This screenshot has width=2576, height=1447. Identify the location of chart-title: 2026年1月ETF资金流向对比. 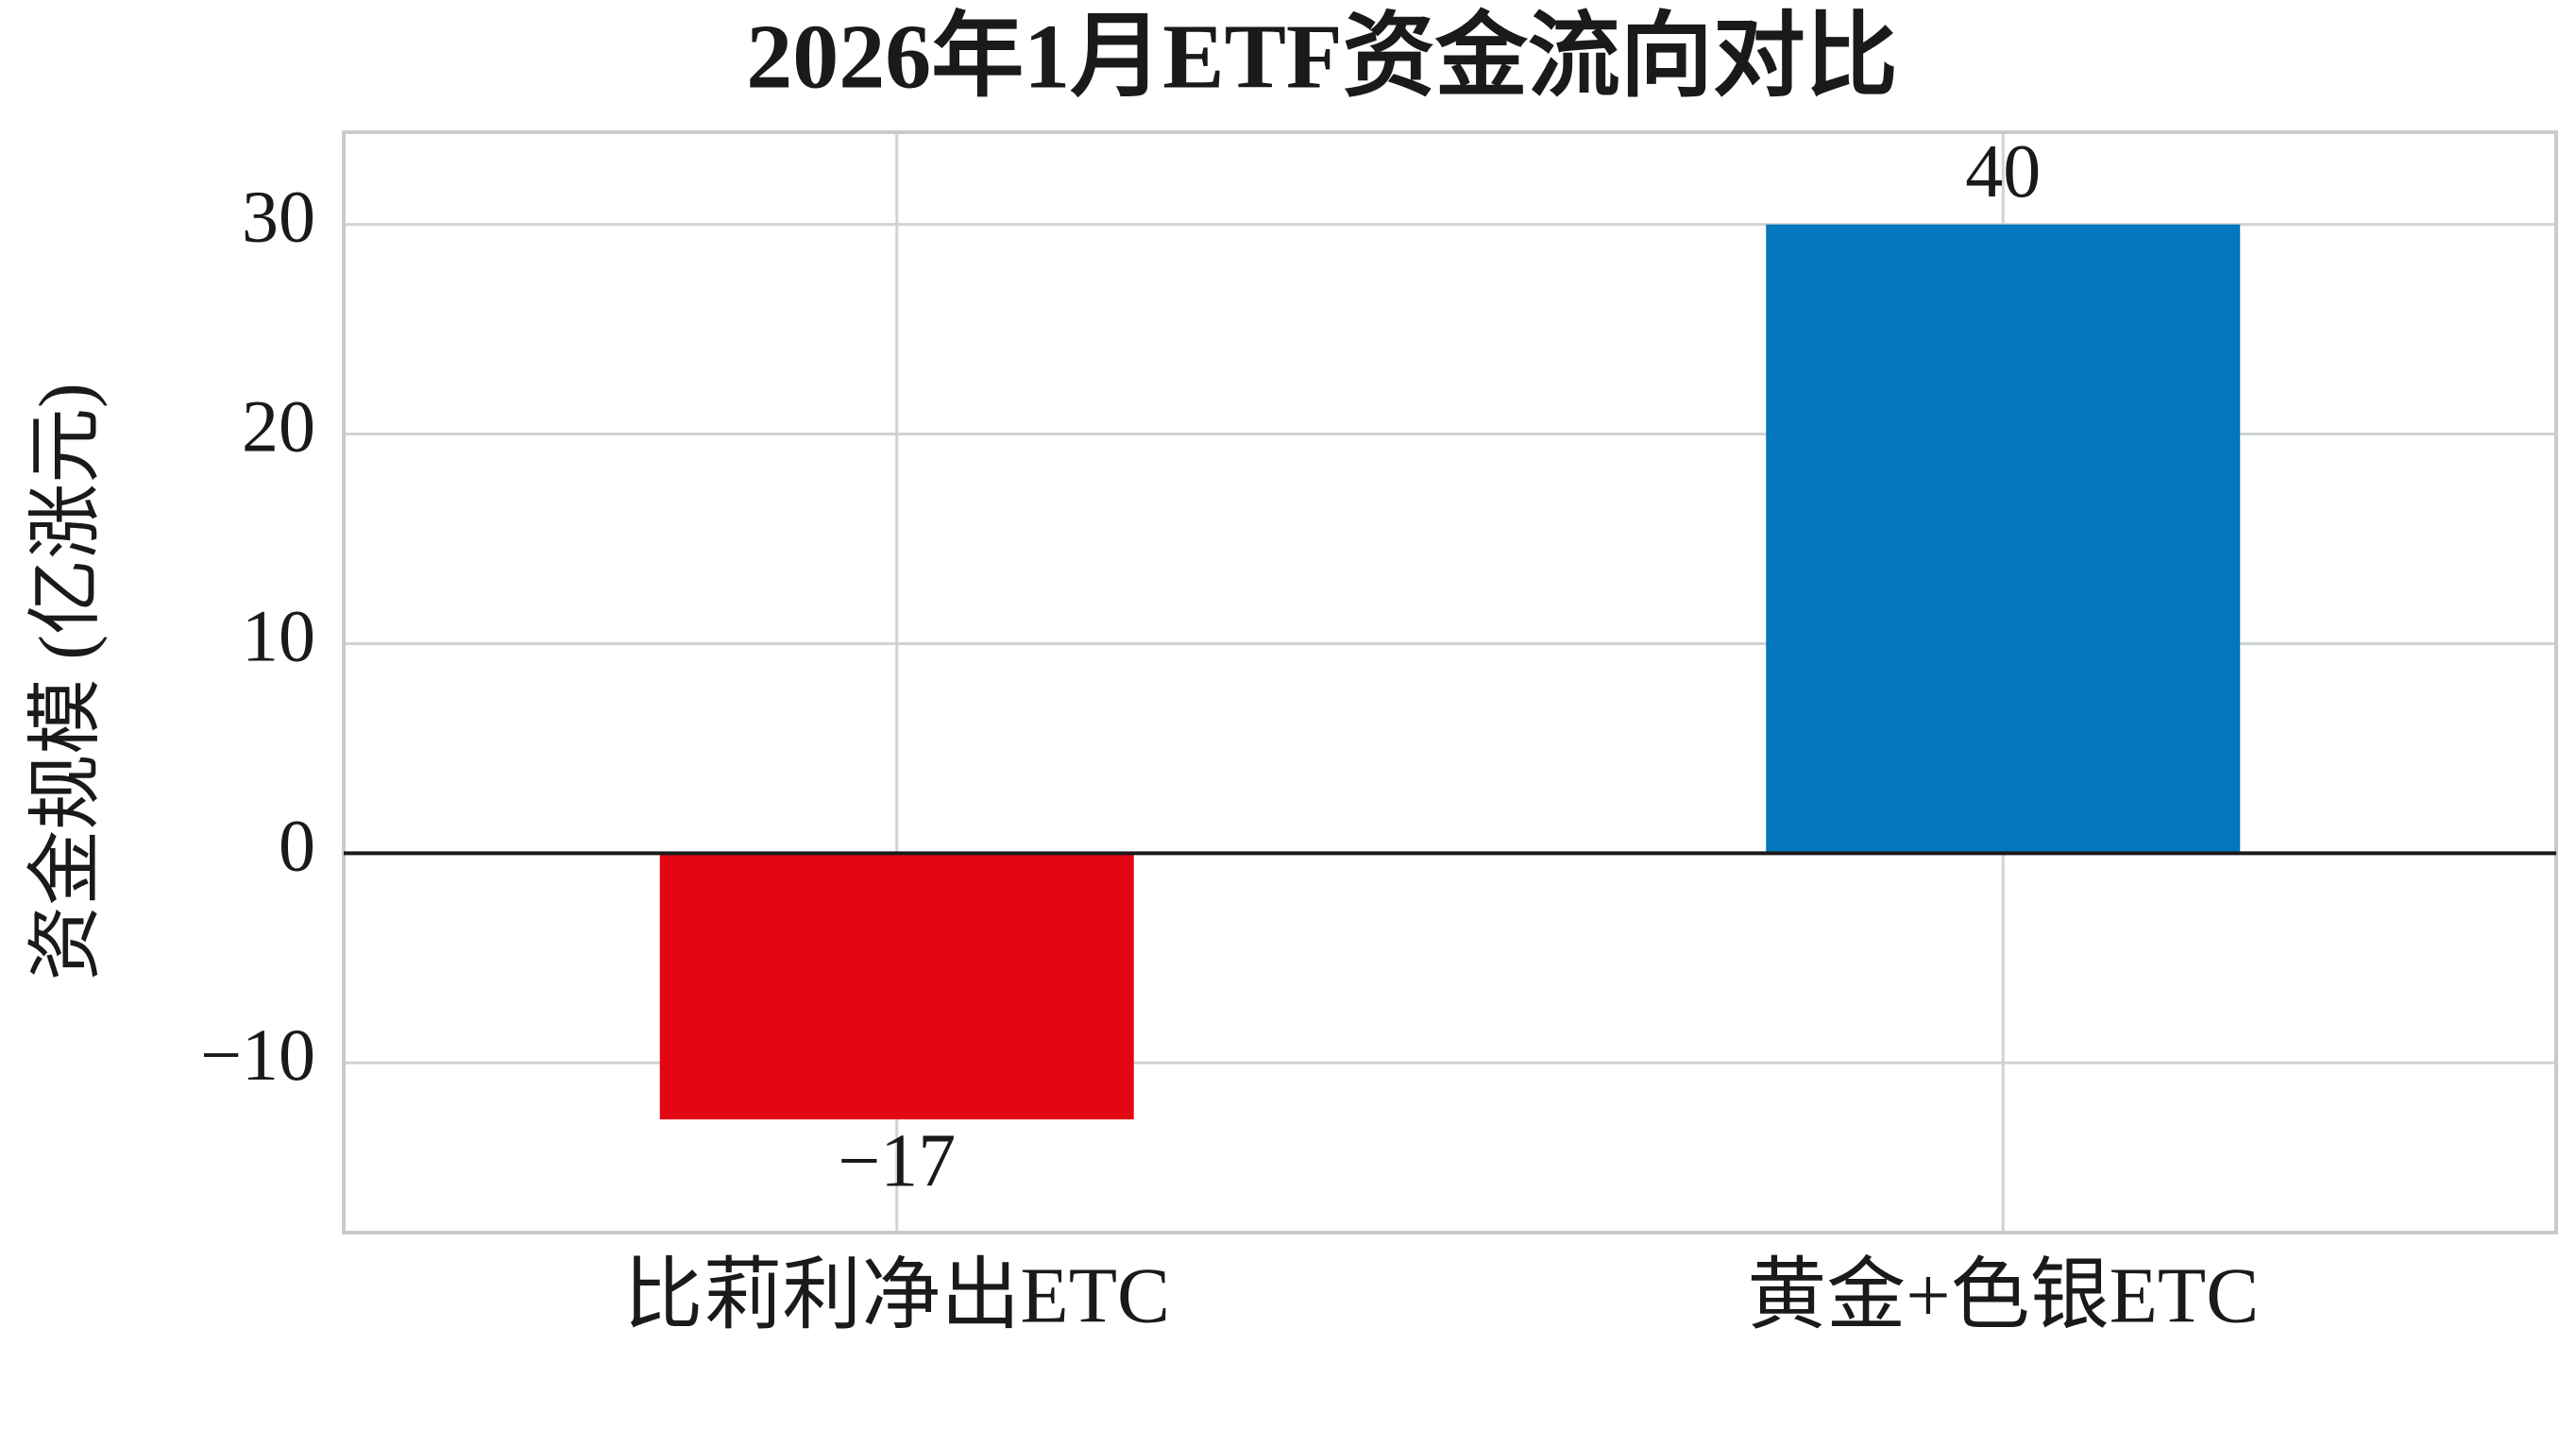
(1322, 57).